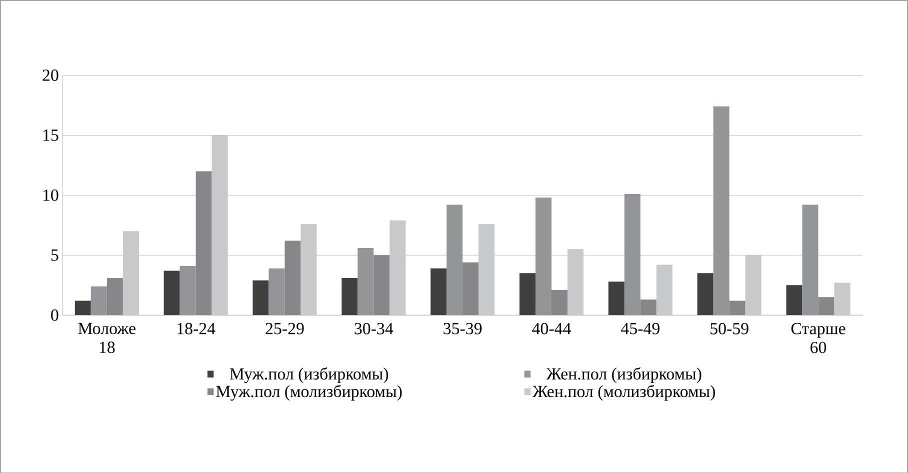 The image size is (908, 473). What do you see at coordinates (285, 328) in the screenshot?
I see `x-tick-label: 25-29` at bounding box center [285, 328].